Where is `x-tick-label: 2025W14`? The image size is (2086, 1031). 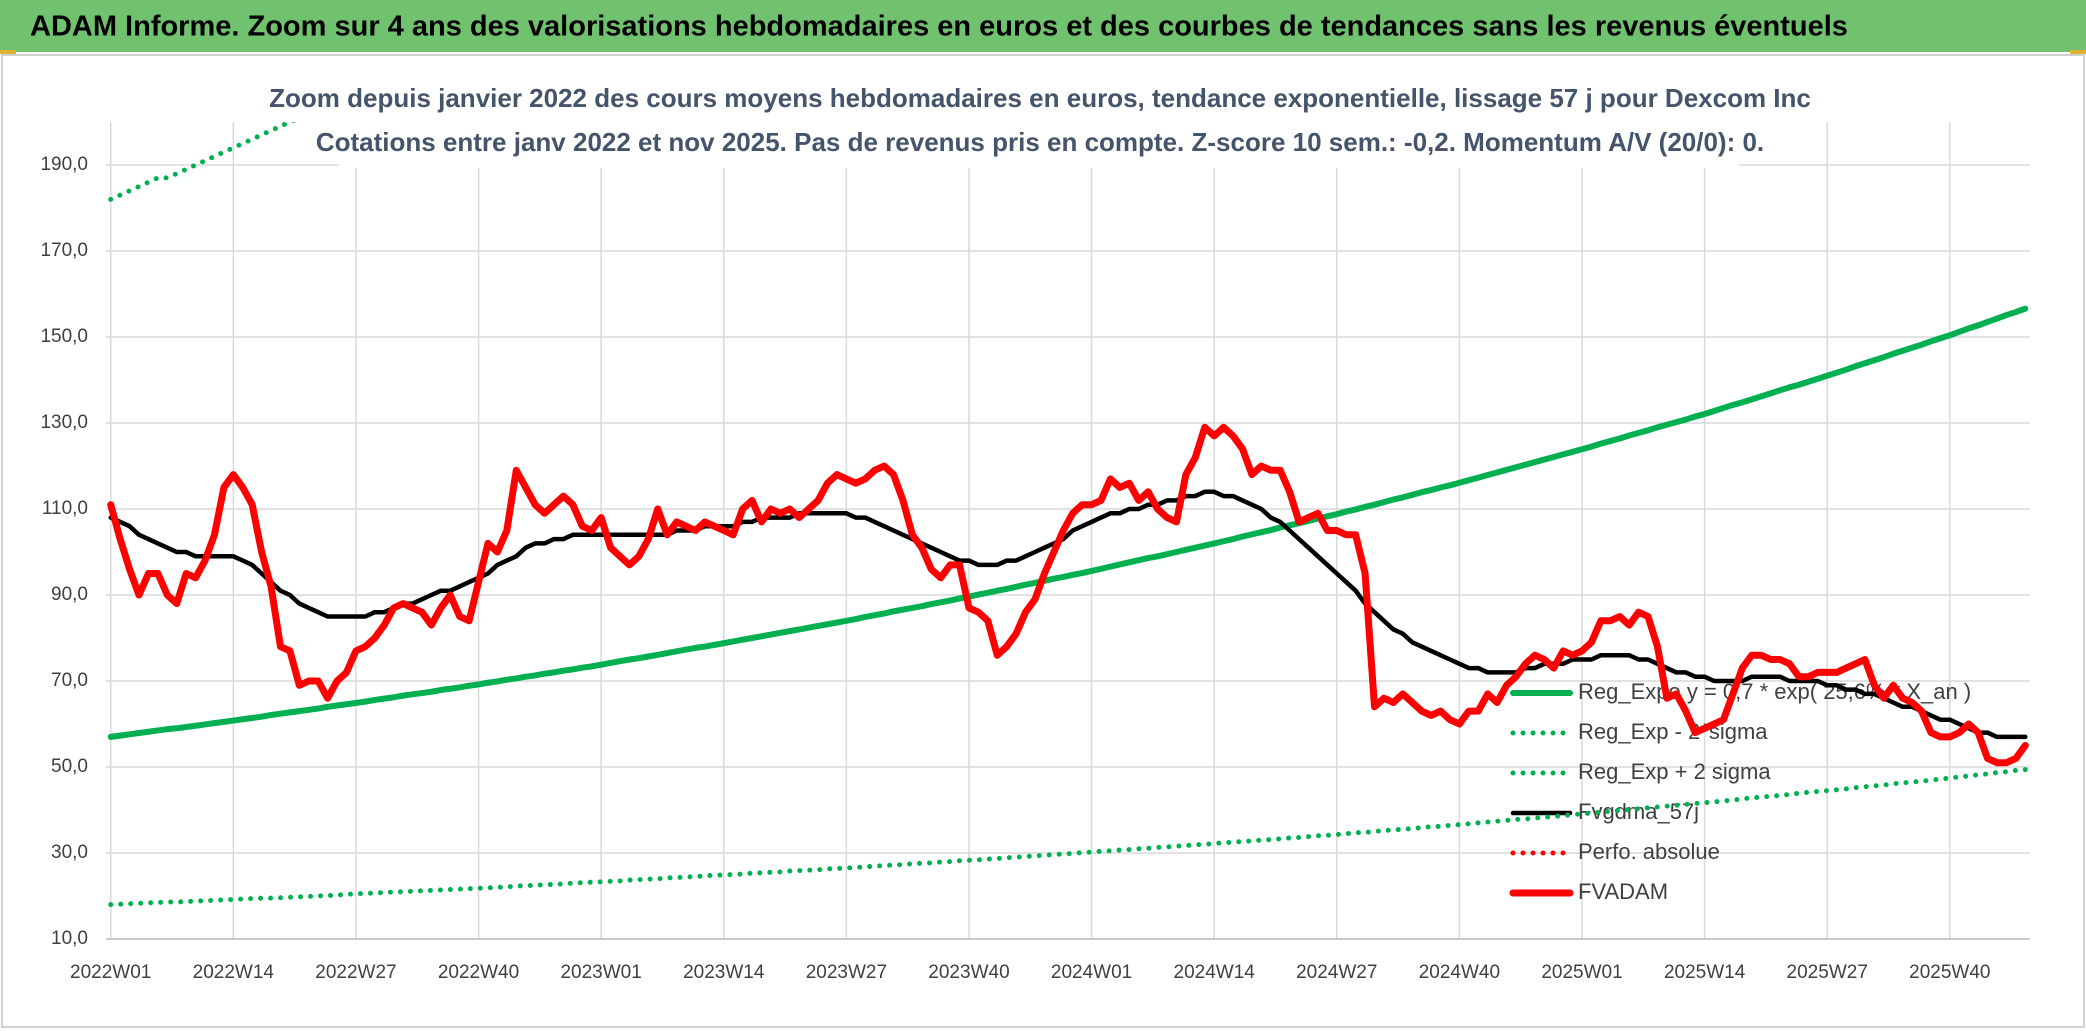
x-tick-label: 2025W14 is located at coordinates (1705, 972).